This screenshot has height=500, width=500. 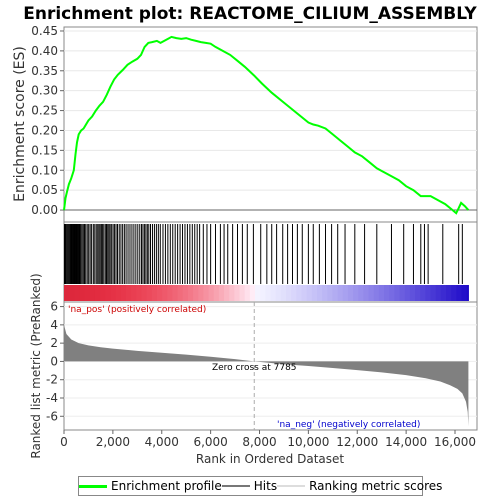 I want to click on rank-y-tick-label: 0, so click(x=54, y=361).